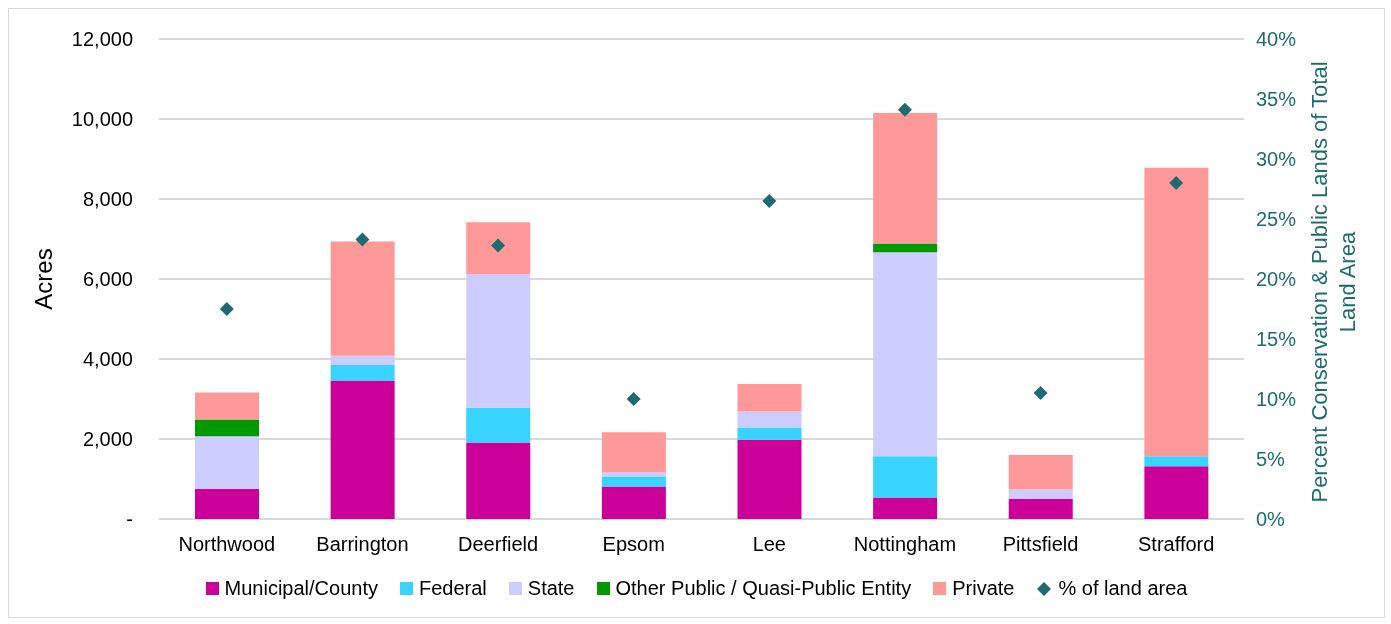  I want to click on y-tick-label: 12,000, so click(102, 39).